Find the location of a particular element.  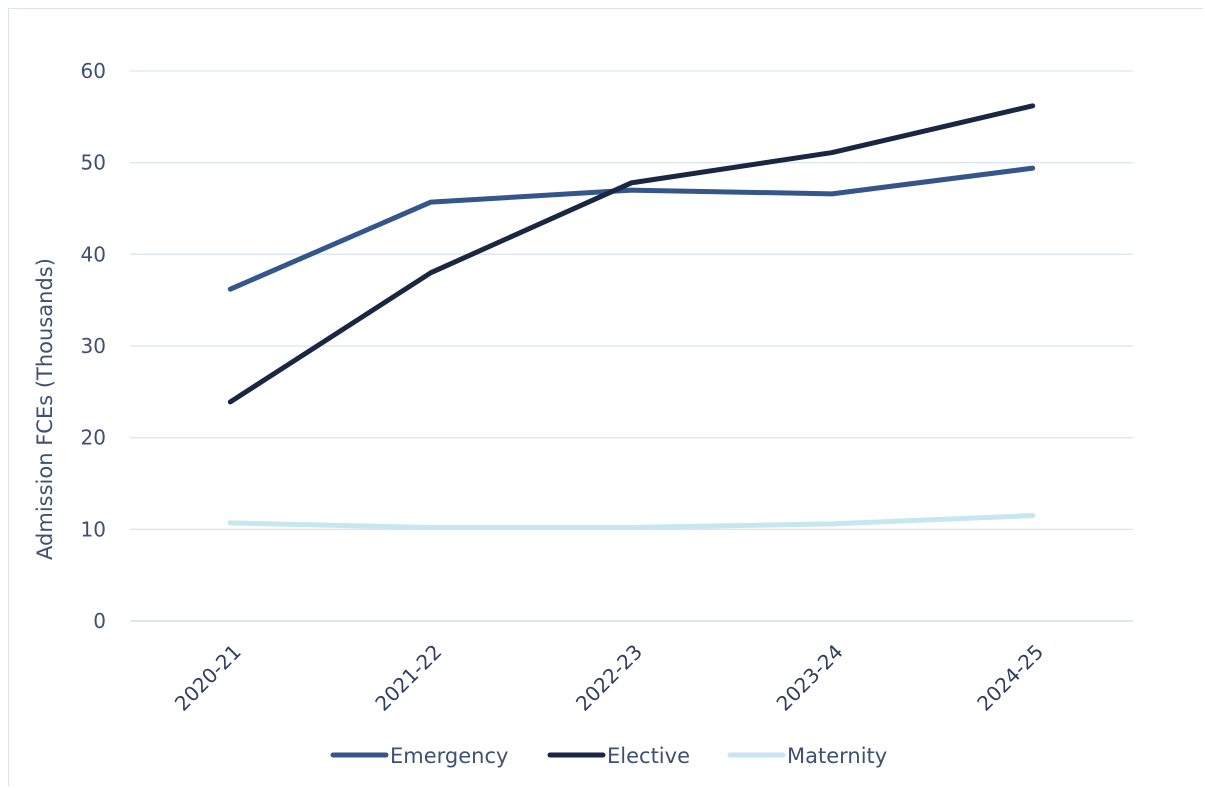

y-tick-label: 10 is located at coordinates (93, 529).